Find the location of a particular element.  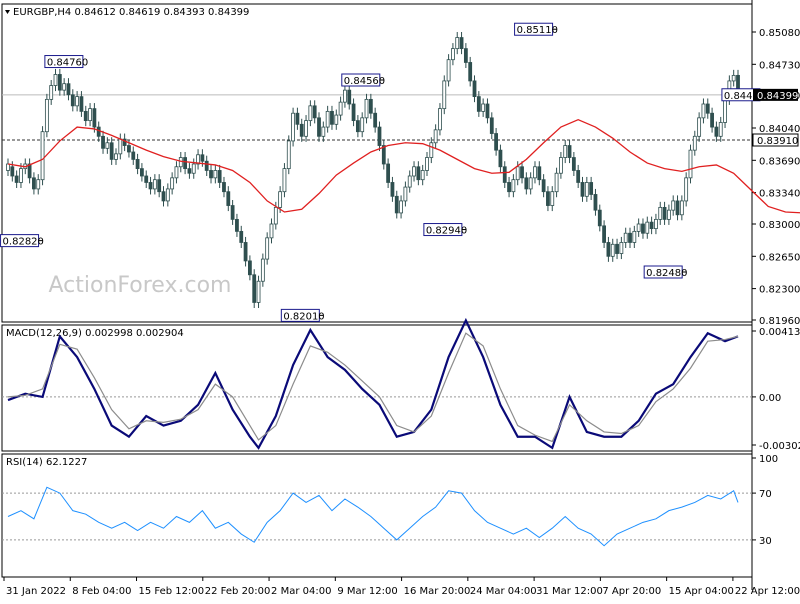

price-label-box is located at coordinates (361, 80).